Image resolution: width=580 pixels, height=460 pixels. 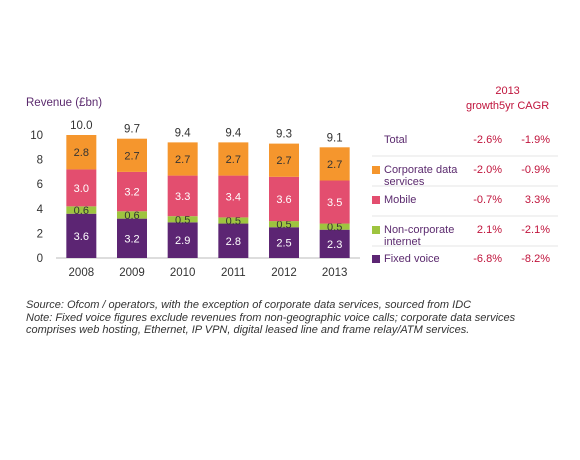 What do you see at coordinates (64, 103) in the screenshot?
I see `y-axis-label: Revenue (£bn)` at bounding box center [64, 103].